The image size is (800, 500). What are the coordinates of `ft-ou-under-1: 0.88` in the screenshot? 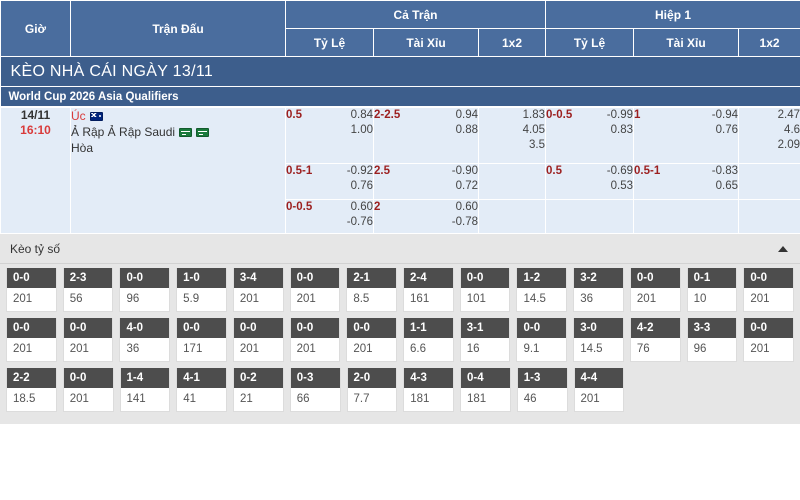 It's located at (466, 130).